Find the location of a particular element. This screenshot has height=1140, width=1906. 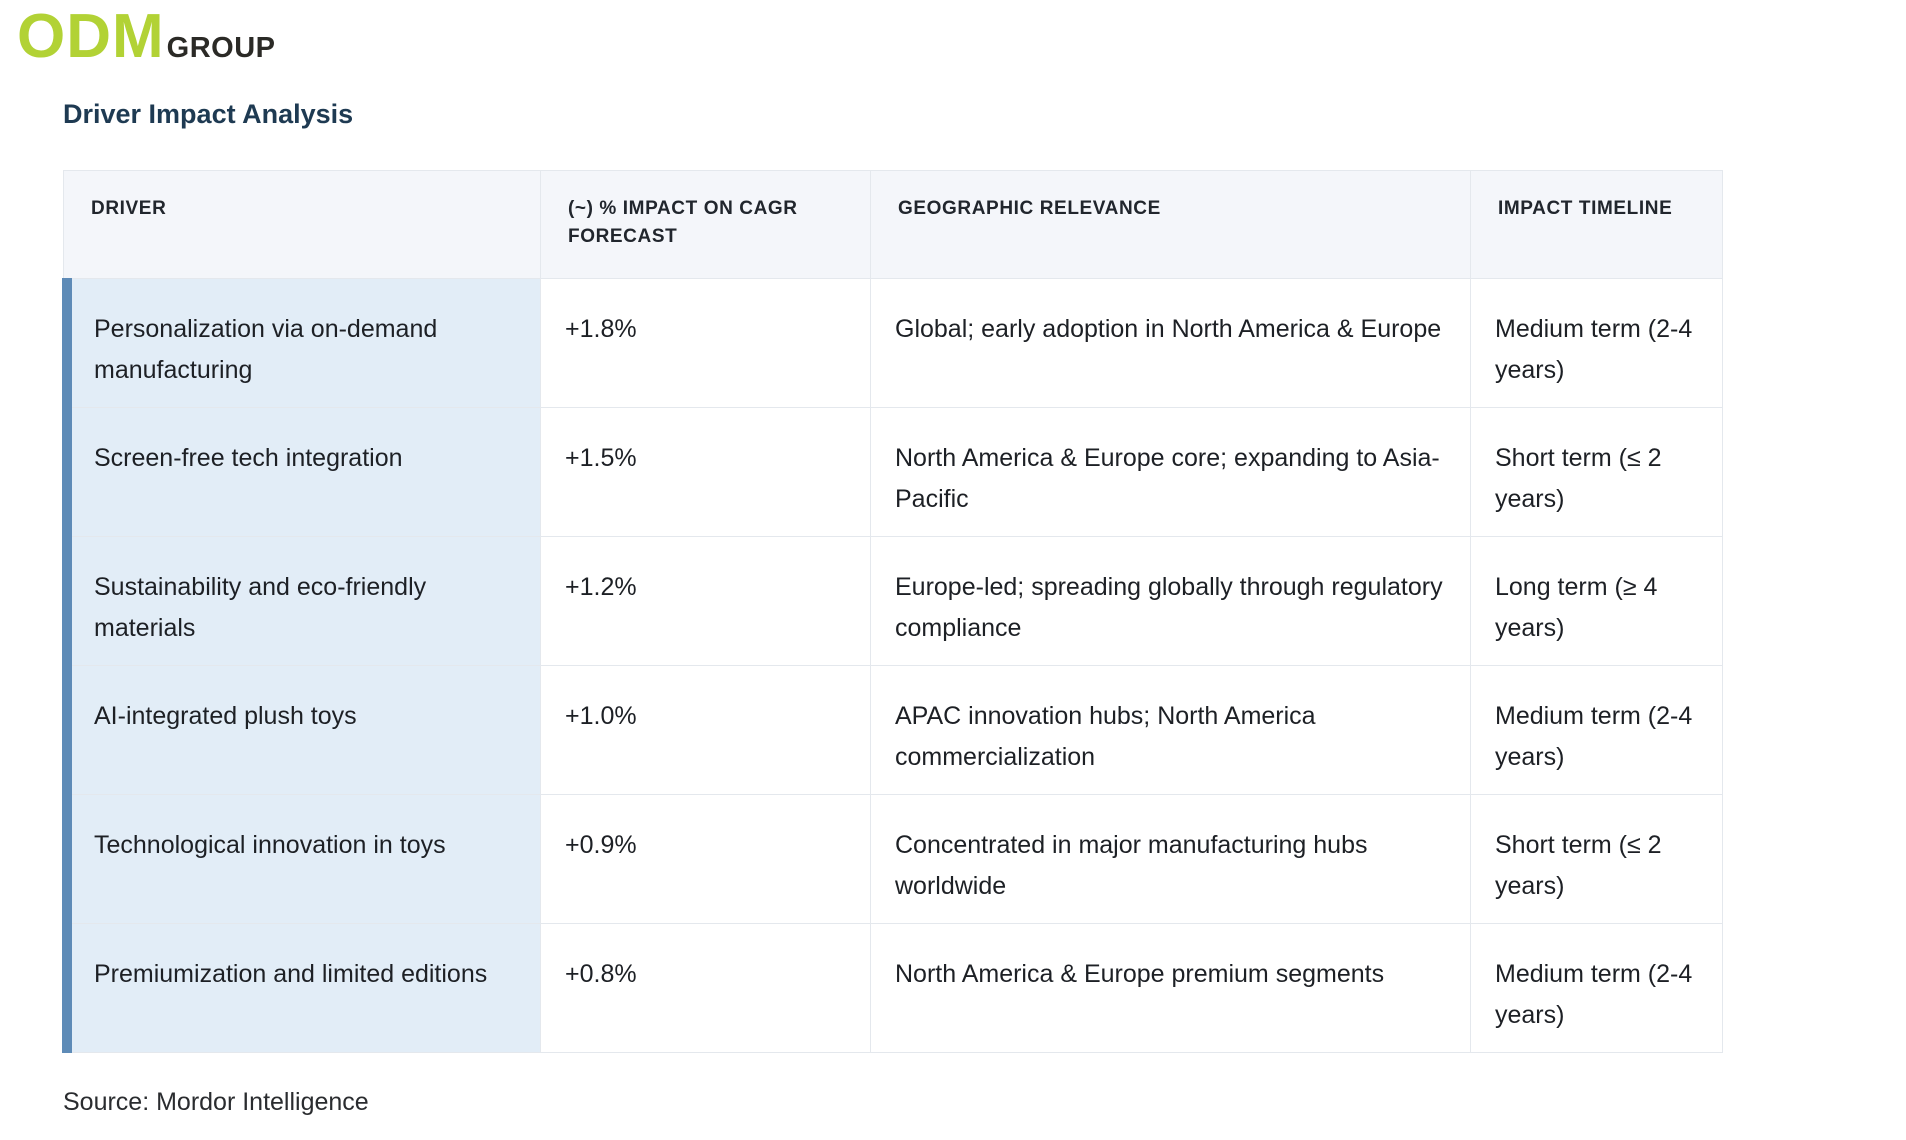

impact-cell: +0.9% is located at coordinates (705, 859).